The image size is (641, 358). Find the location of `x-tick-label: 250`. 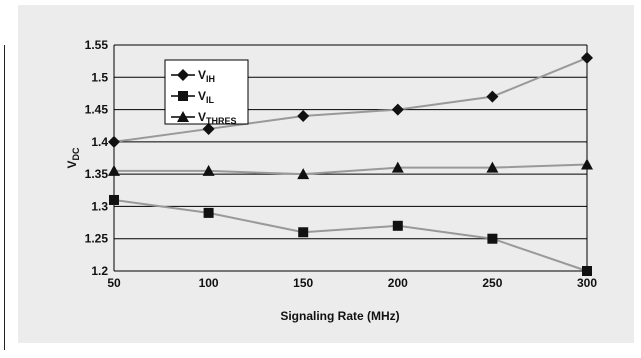

x-tick-label: 250 is located at coordinates (492, 283).